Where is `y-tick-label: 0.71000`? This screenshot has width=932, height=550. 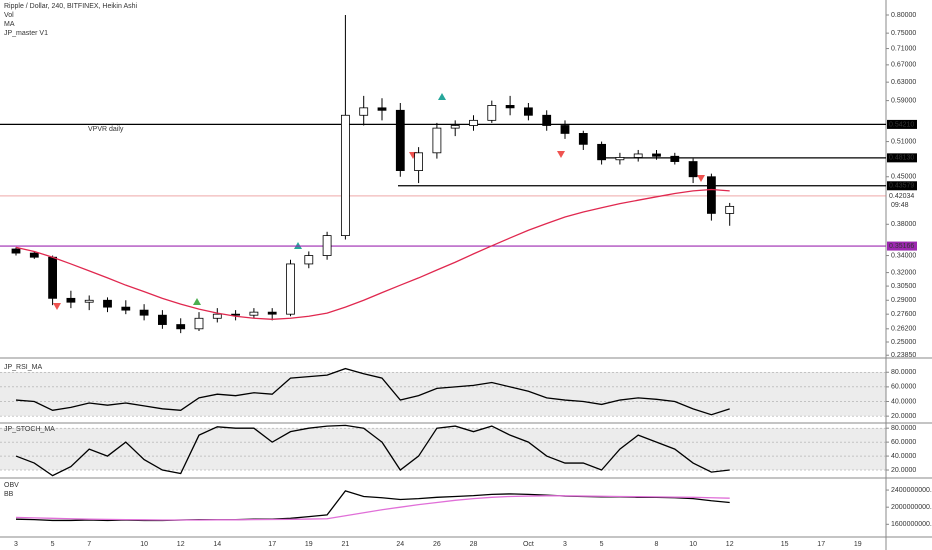
y-tick-label: 0.71000 is located at coordinates (903, 48).